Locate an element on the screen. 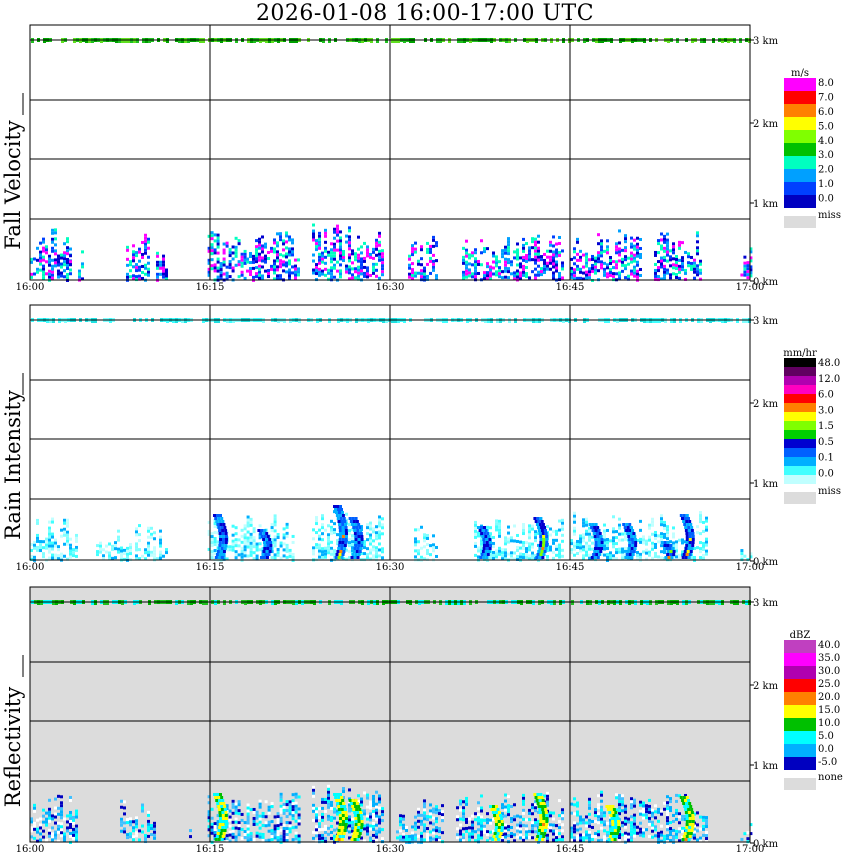 The height and width of the screenshot is (868, 850). legend-missing-label: miss is located at coordinates (829, 491).